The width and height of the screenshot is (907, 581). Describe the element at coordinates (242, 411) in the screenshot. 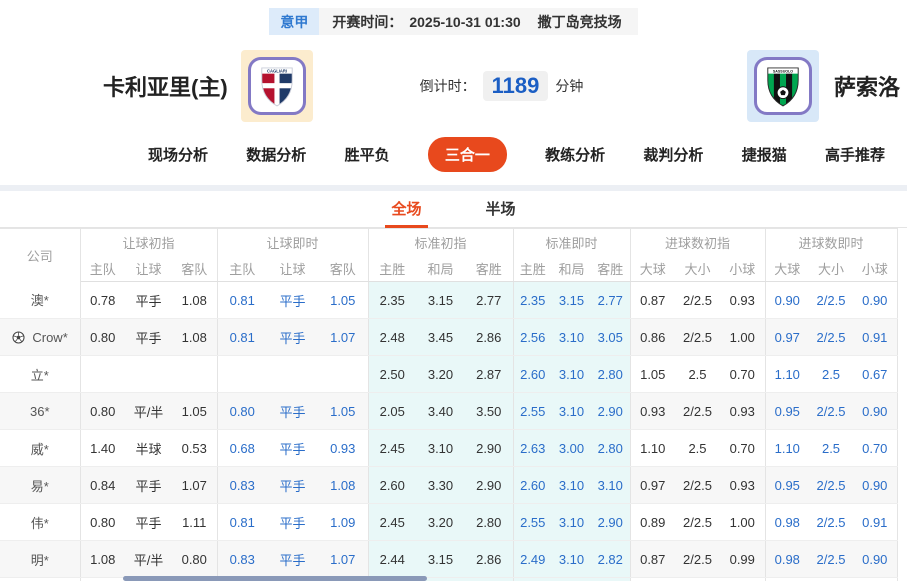

I see `odds-cell: 0.80` at that location.